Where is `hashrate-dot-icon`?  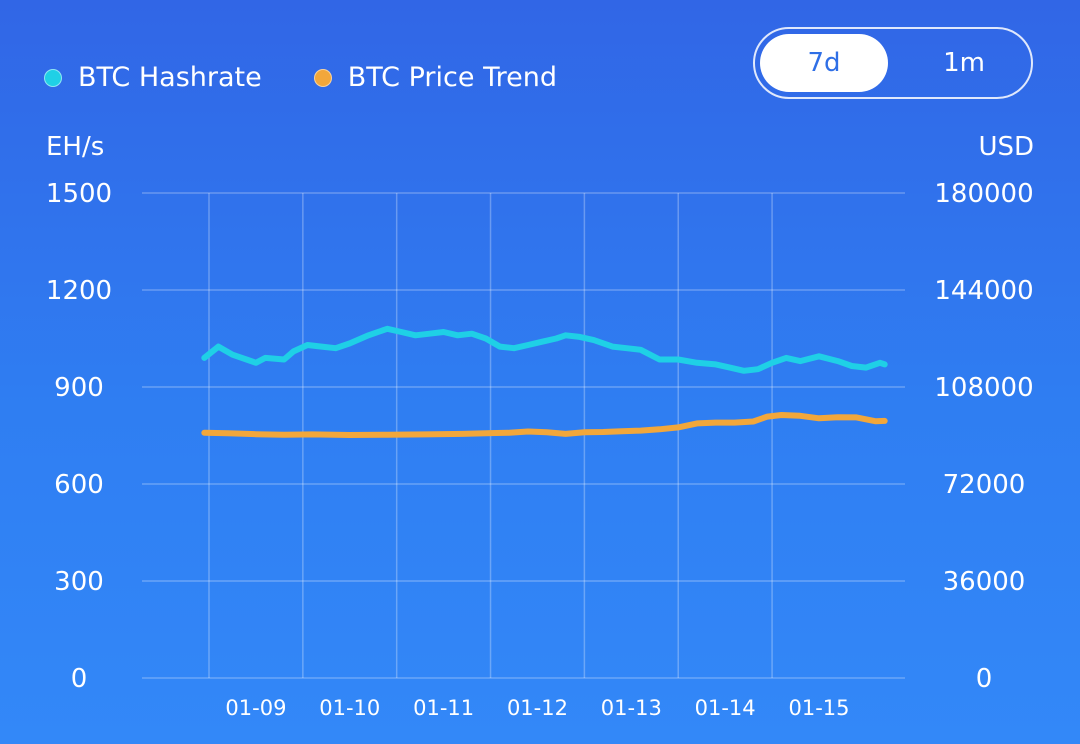 hashrate-dot-icon is located at coordinates (53, 77).